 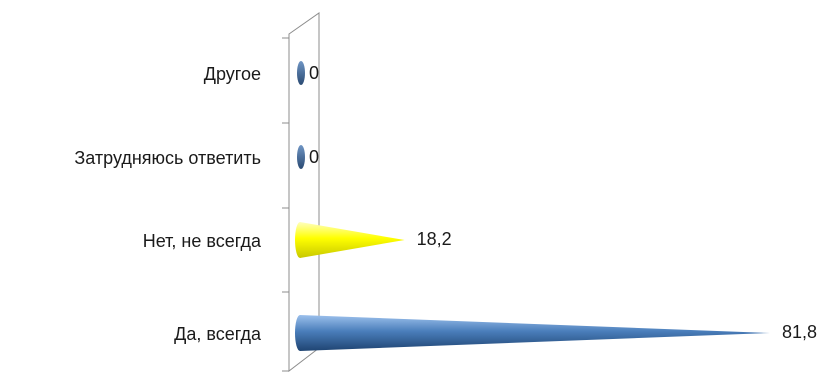 I want to click on category-label: Затрудняюсь ответить, so click(x=167, y=158).